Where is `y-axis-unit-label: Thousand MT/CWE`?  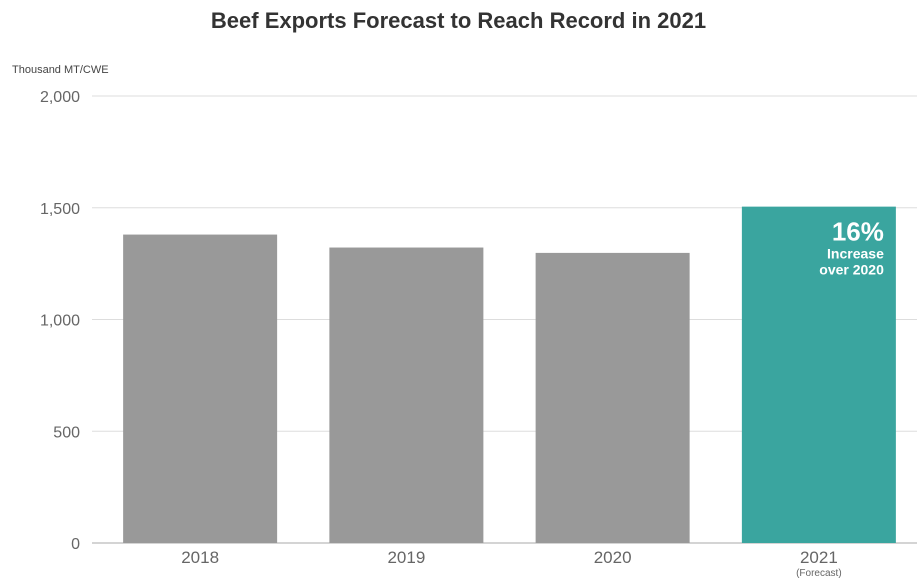
y-axis-unit-label: Thousand MT/CWE is located at coordinates (60, 70).